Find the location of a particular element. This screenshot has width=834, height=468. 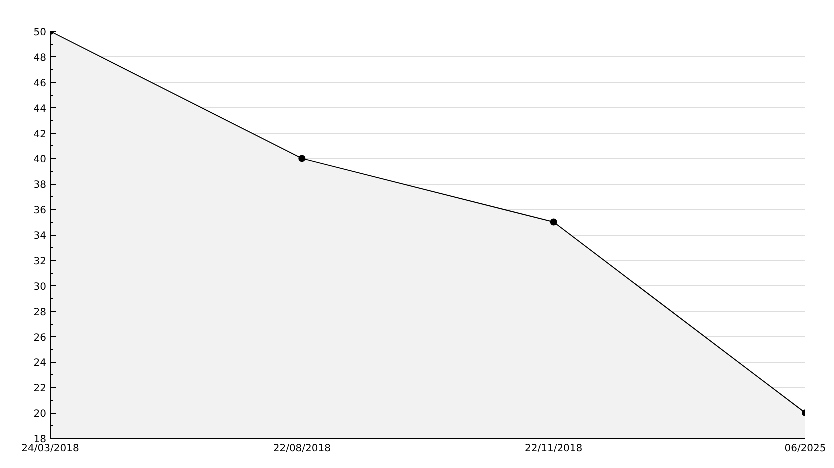

y-tick-label: 46 is located at coordinates (40, 84).